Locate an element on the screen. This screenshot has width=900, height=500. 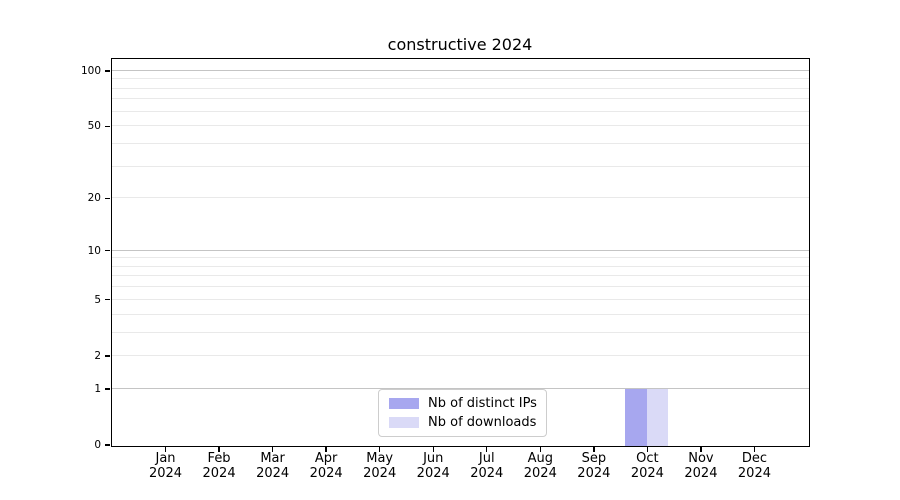
x-tick-label: Feb 2024 is located at coordinates (219, 466).